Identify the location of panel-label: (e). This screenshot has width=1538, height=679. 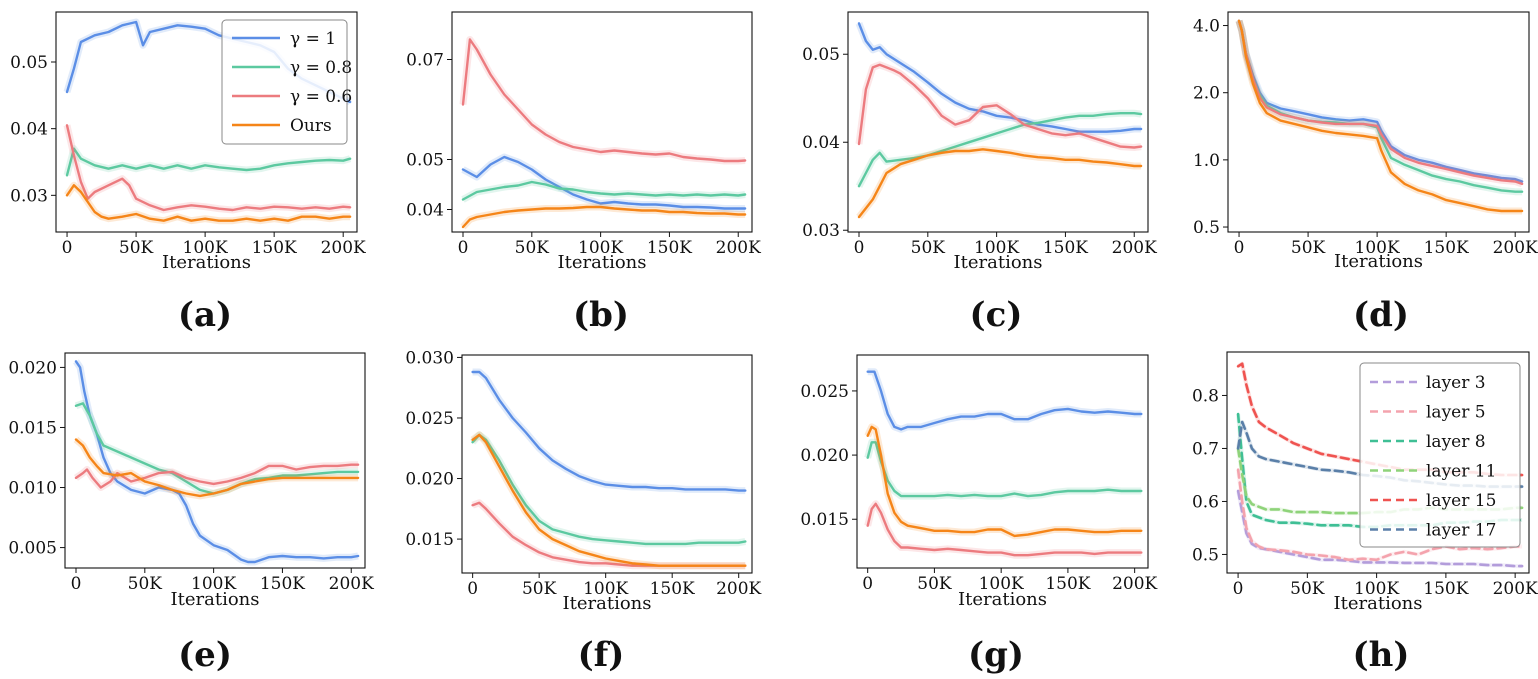
(205, 655).